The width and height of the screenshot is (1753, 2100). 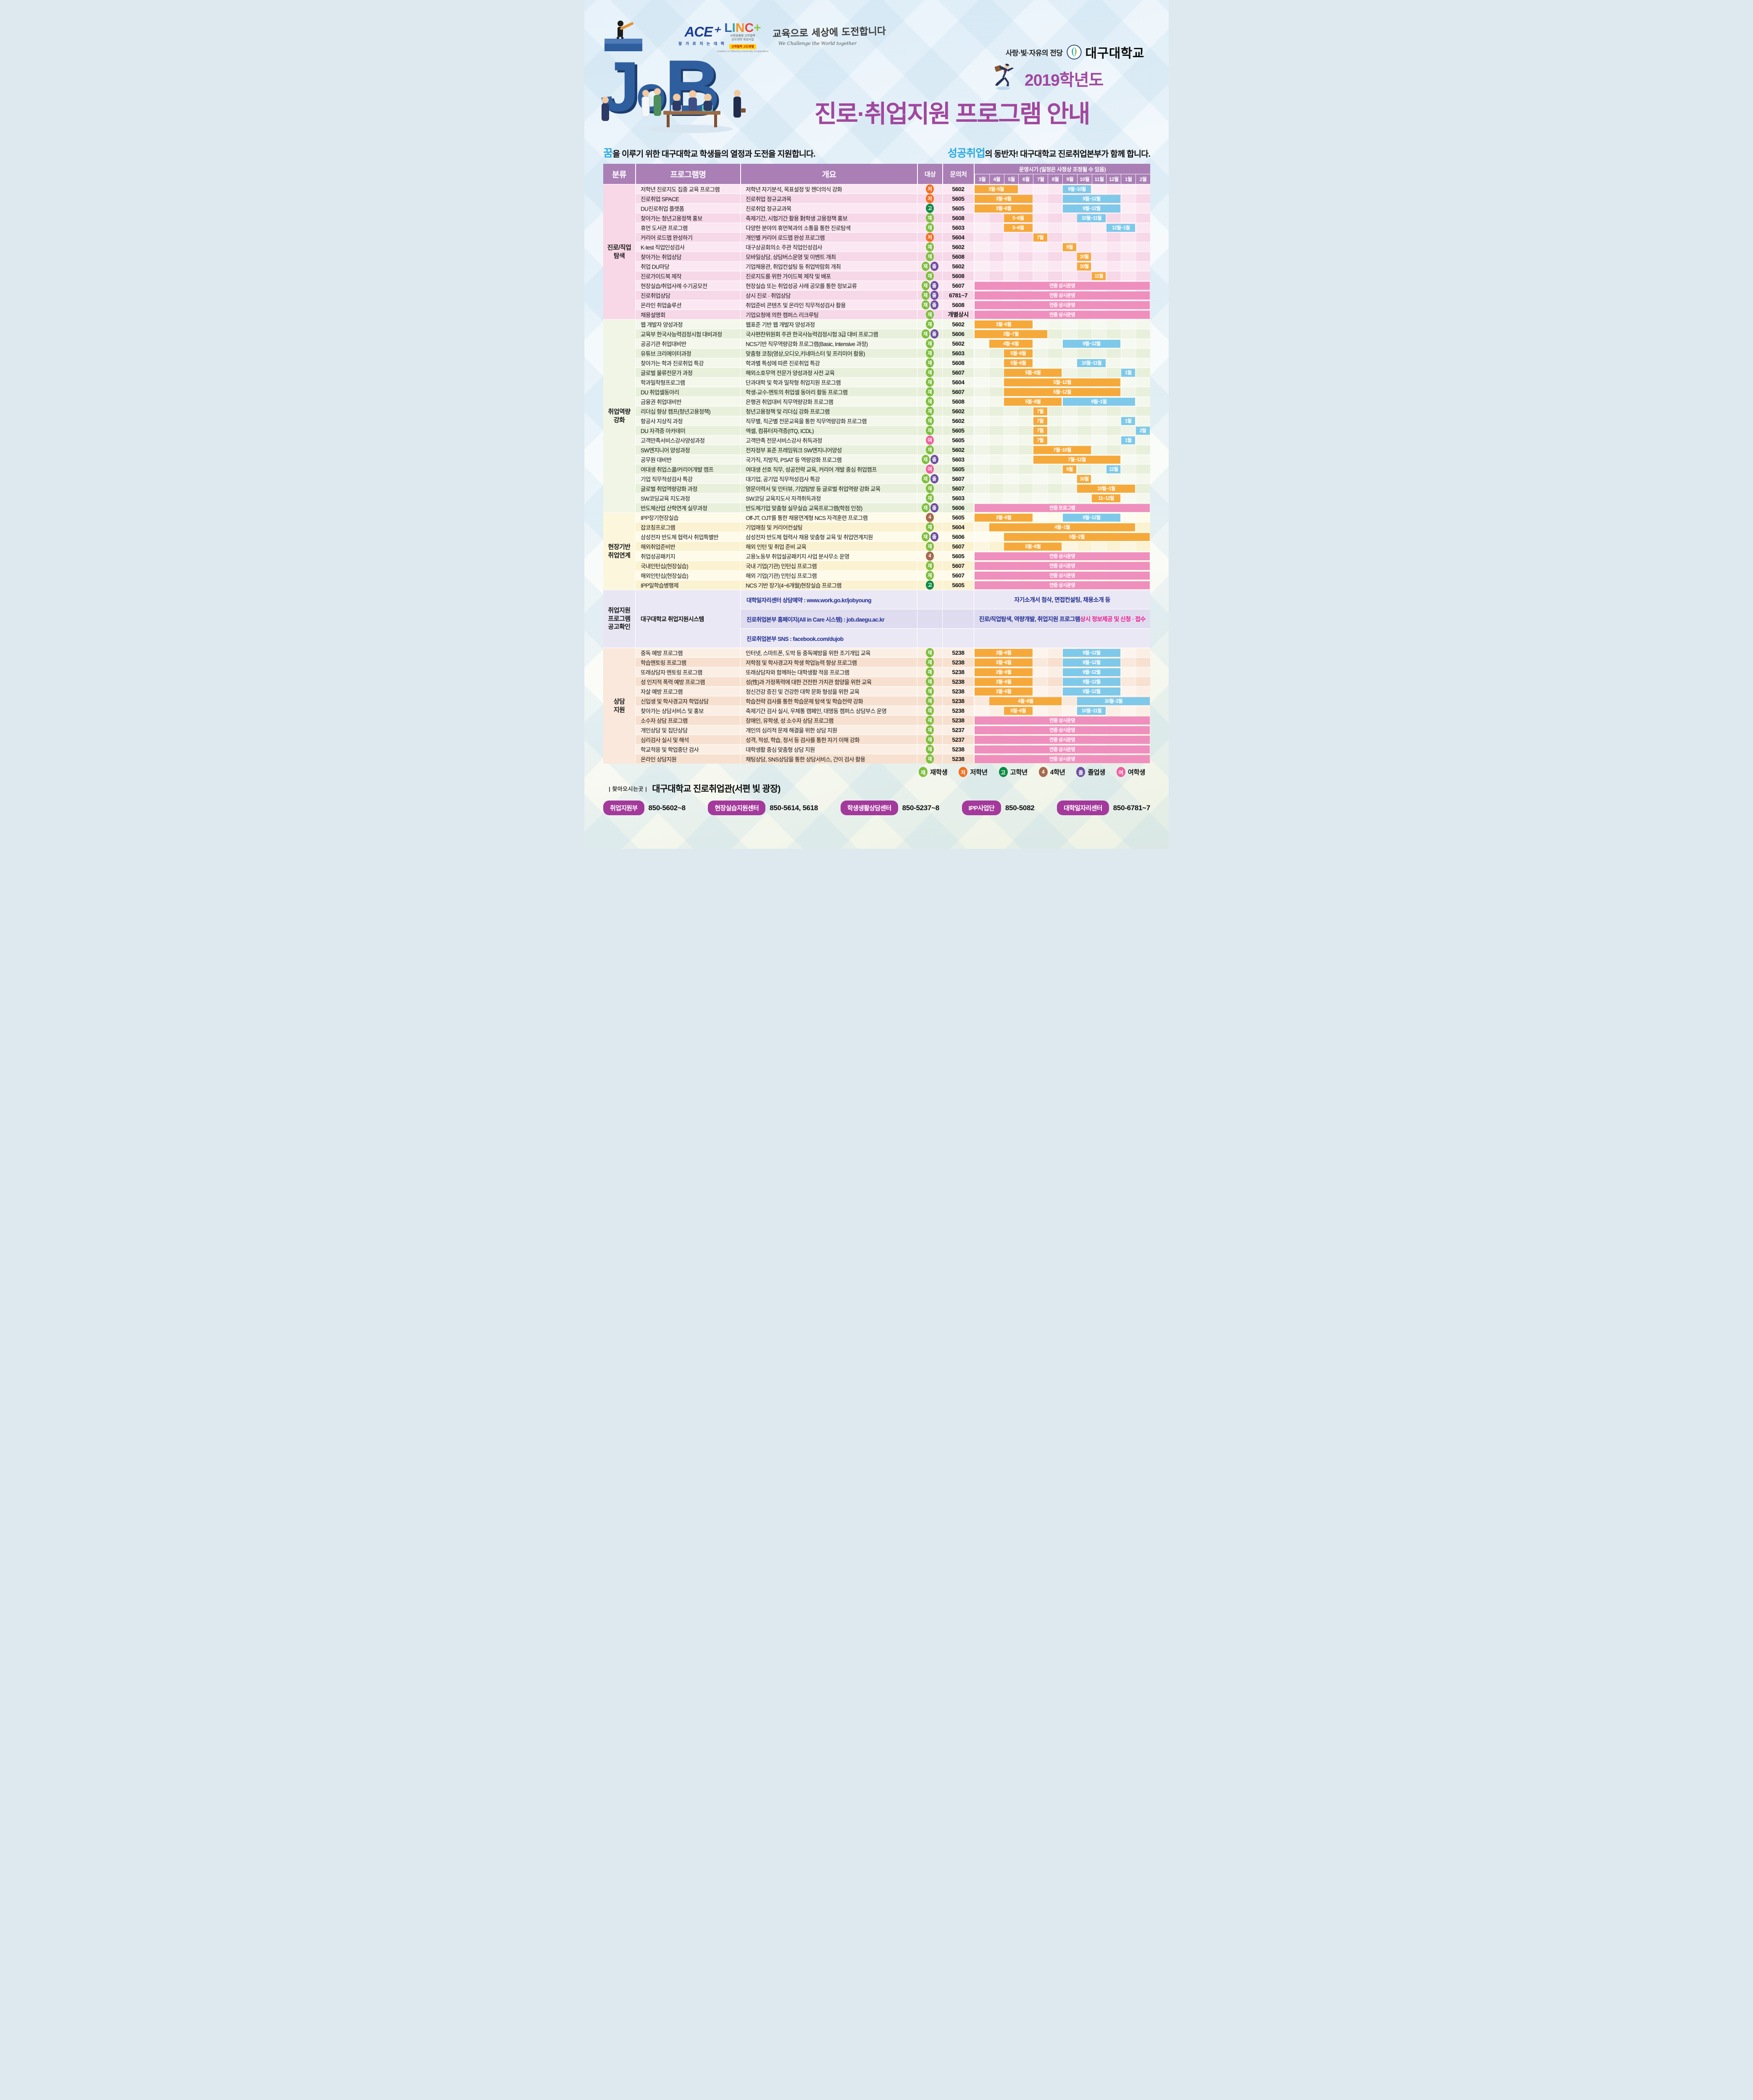 What do you see at coordinates (829, 32) in the screenshot?
I see `slogan-korean: 교육으로 세상에 도전합니다` at bounding box center [829, 32].